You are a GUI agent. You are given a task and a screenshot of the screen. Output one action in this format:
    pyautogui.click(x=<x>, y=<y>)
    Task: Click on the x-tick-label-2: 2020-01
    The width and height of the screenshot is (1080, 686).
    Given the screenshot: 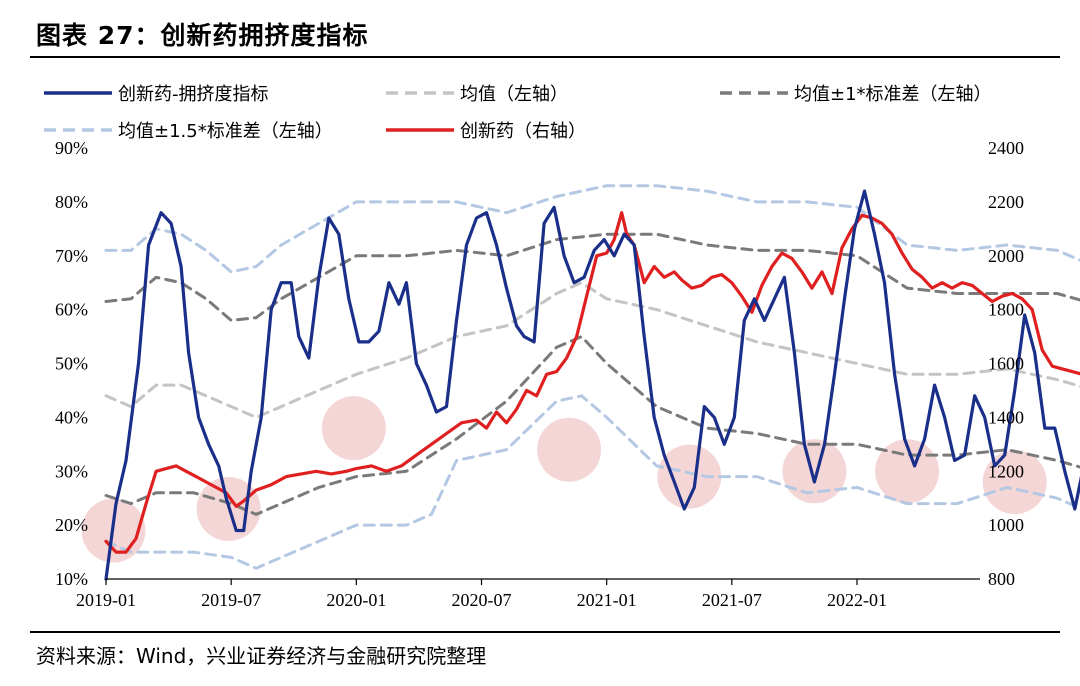 What is the action you would take?
    pyautogui.click(x=356, y=600)
    